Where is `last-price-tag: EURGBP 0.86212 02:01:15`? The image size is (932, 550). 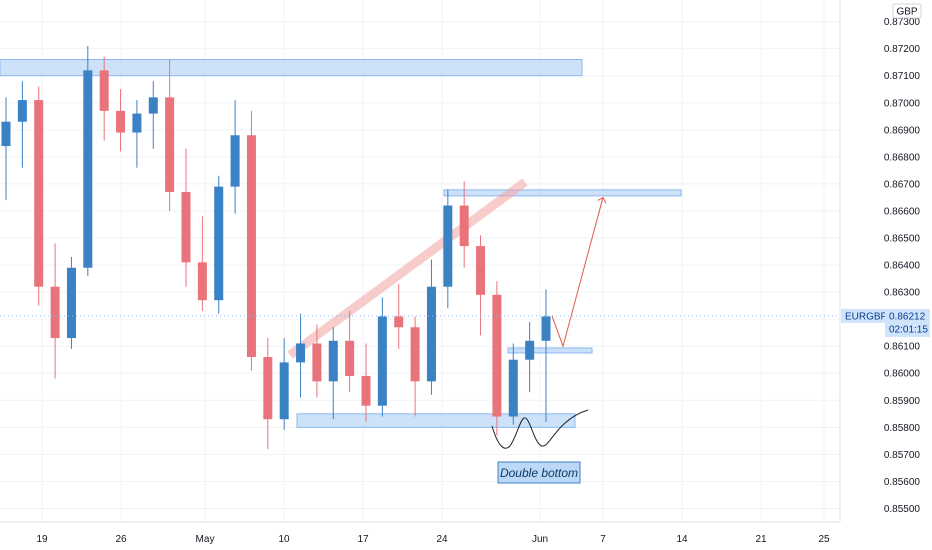
last-price-tag: EURGBP 0.86212 02:01:15 is located at coordinates (885, 322).